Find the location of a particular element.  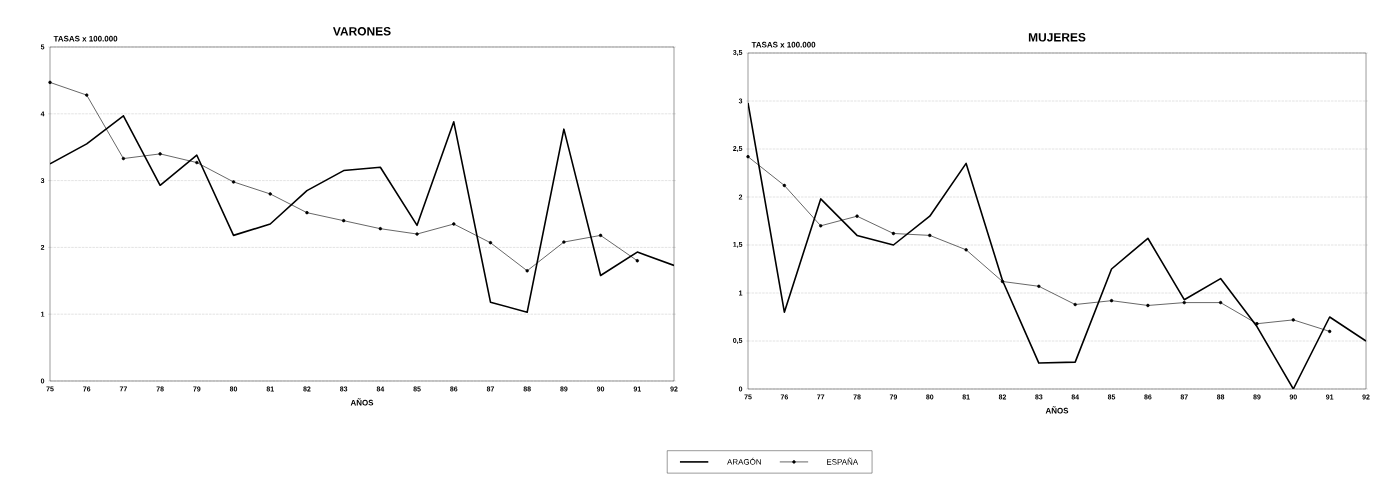

chart-title: MUJERES is located at coordinates (1057, 37).